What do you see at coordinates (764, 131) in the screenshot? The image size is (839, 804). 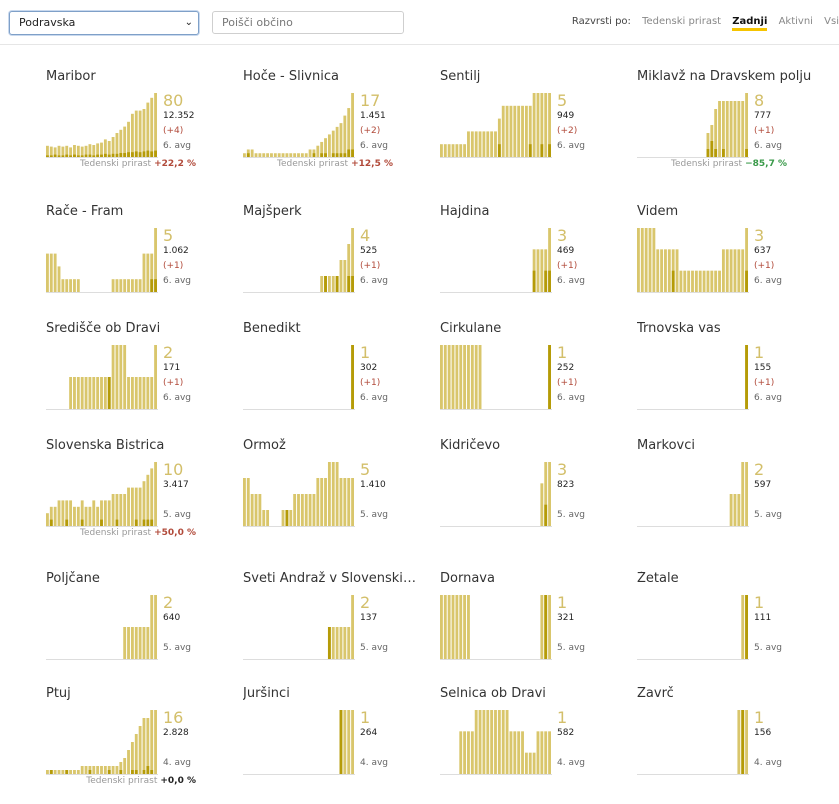 I see `daily-increase-value: (+1)` at bounding box center [764, 131].